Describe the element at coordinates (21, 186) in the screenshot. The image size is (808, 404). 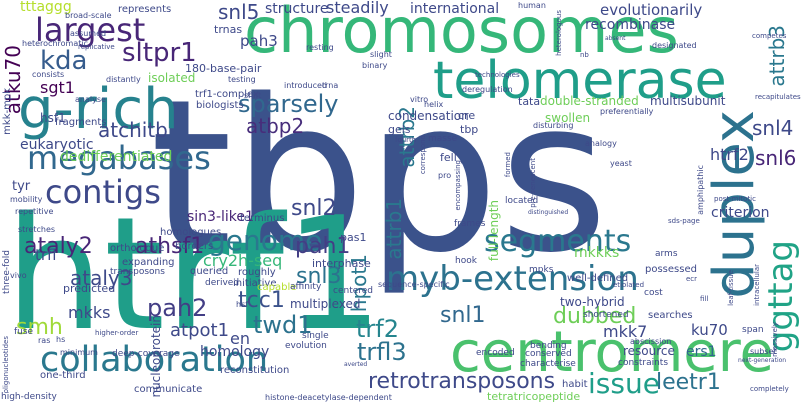
I see `word-tyr: tyr` at that location.